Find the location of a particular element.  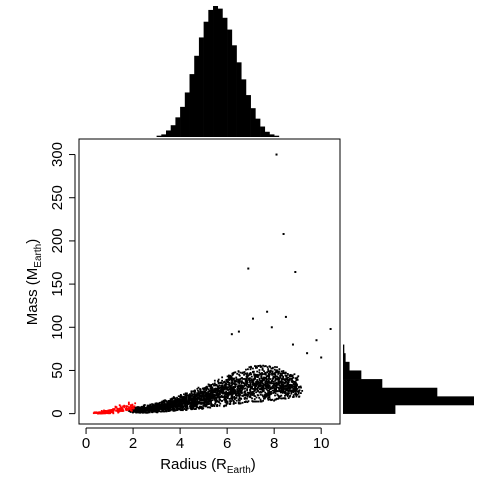

planet-points-red is located at coordinates (114, 408).